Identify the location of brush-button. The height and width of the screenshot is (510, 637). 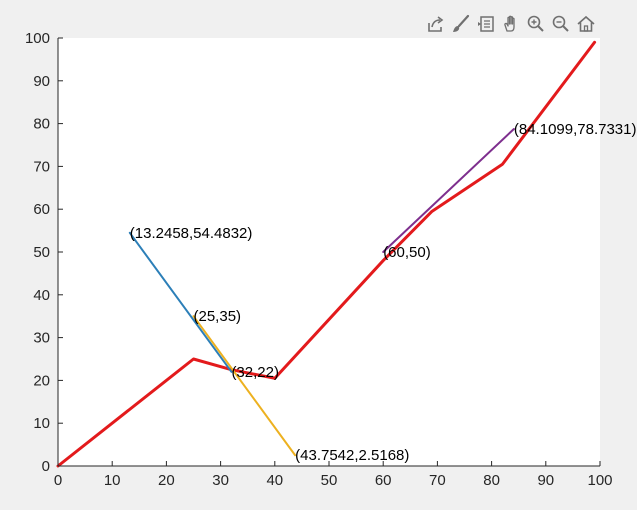
(460, 24).